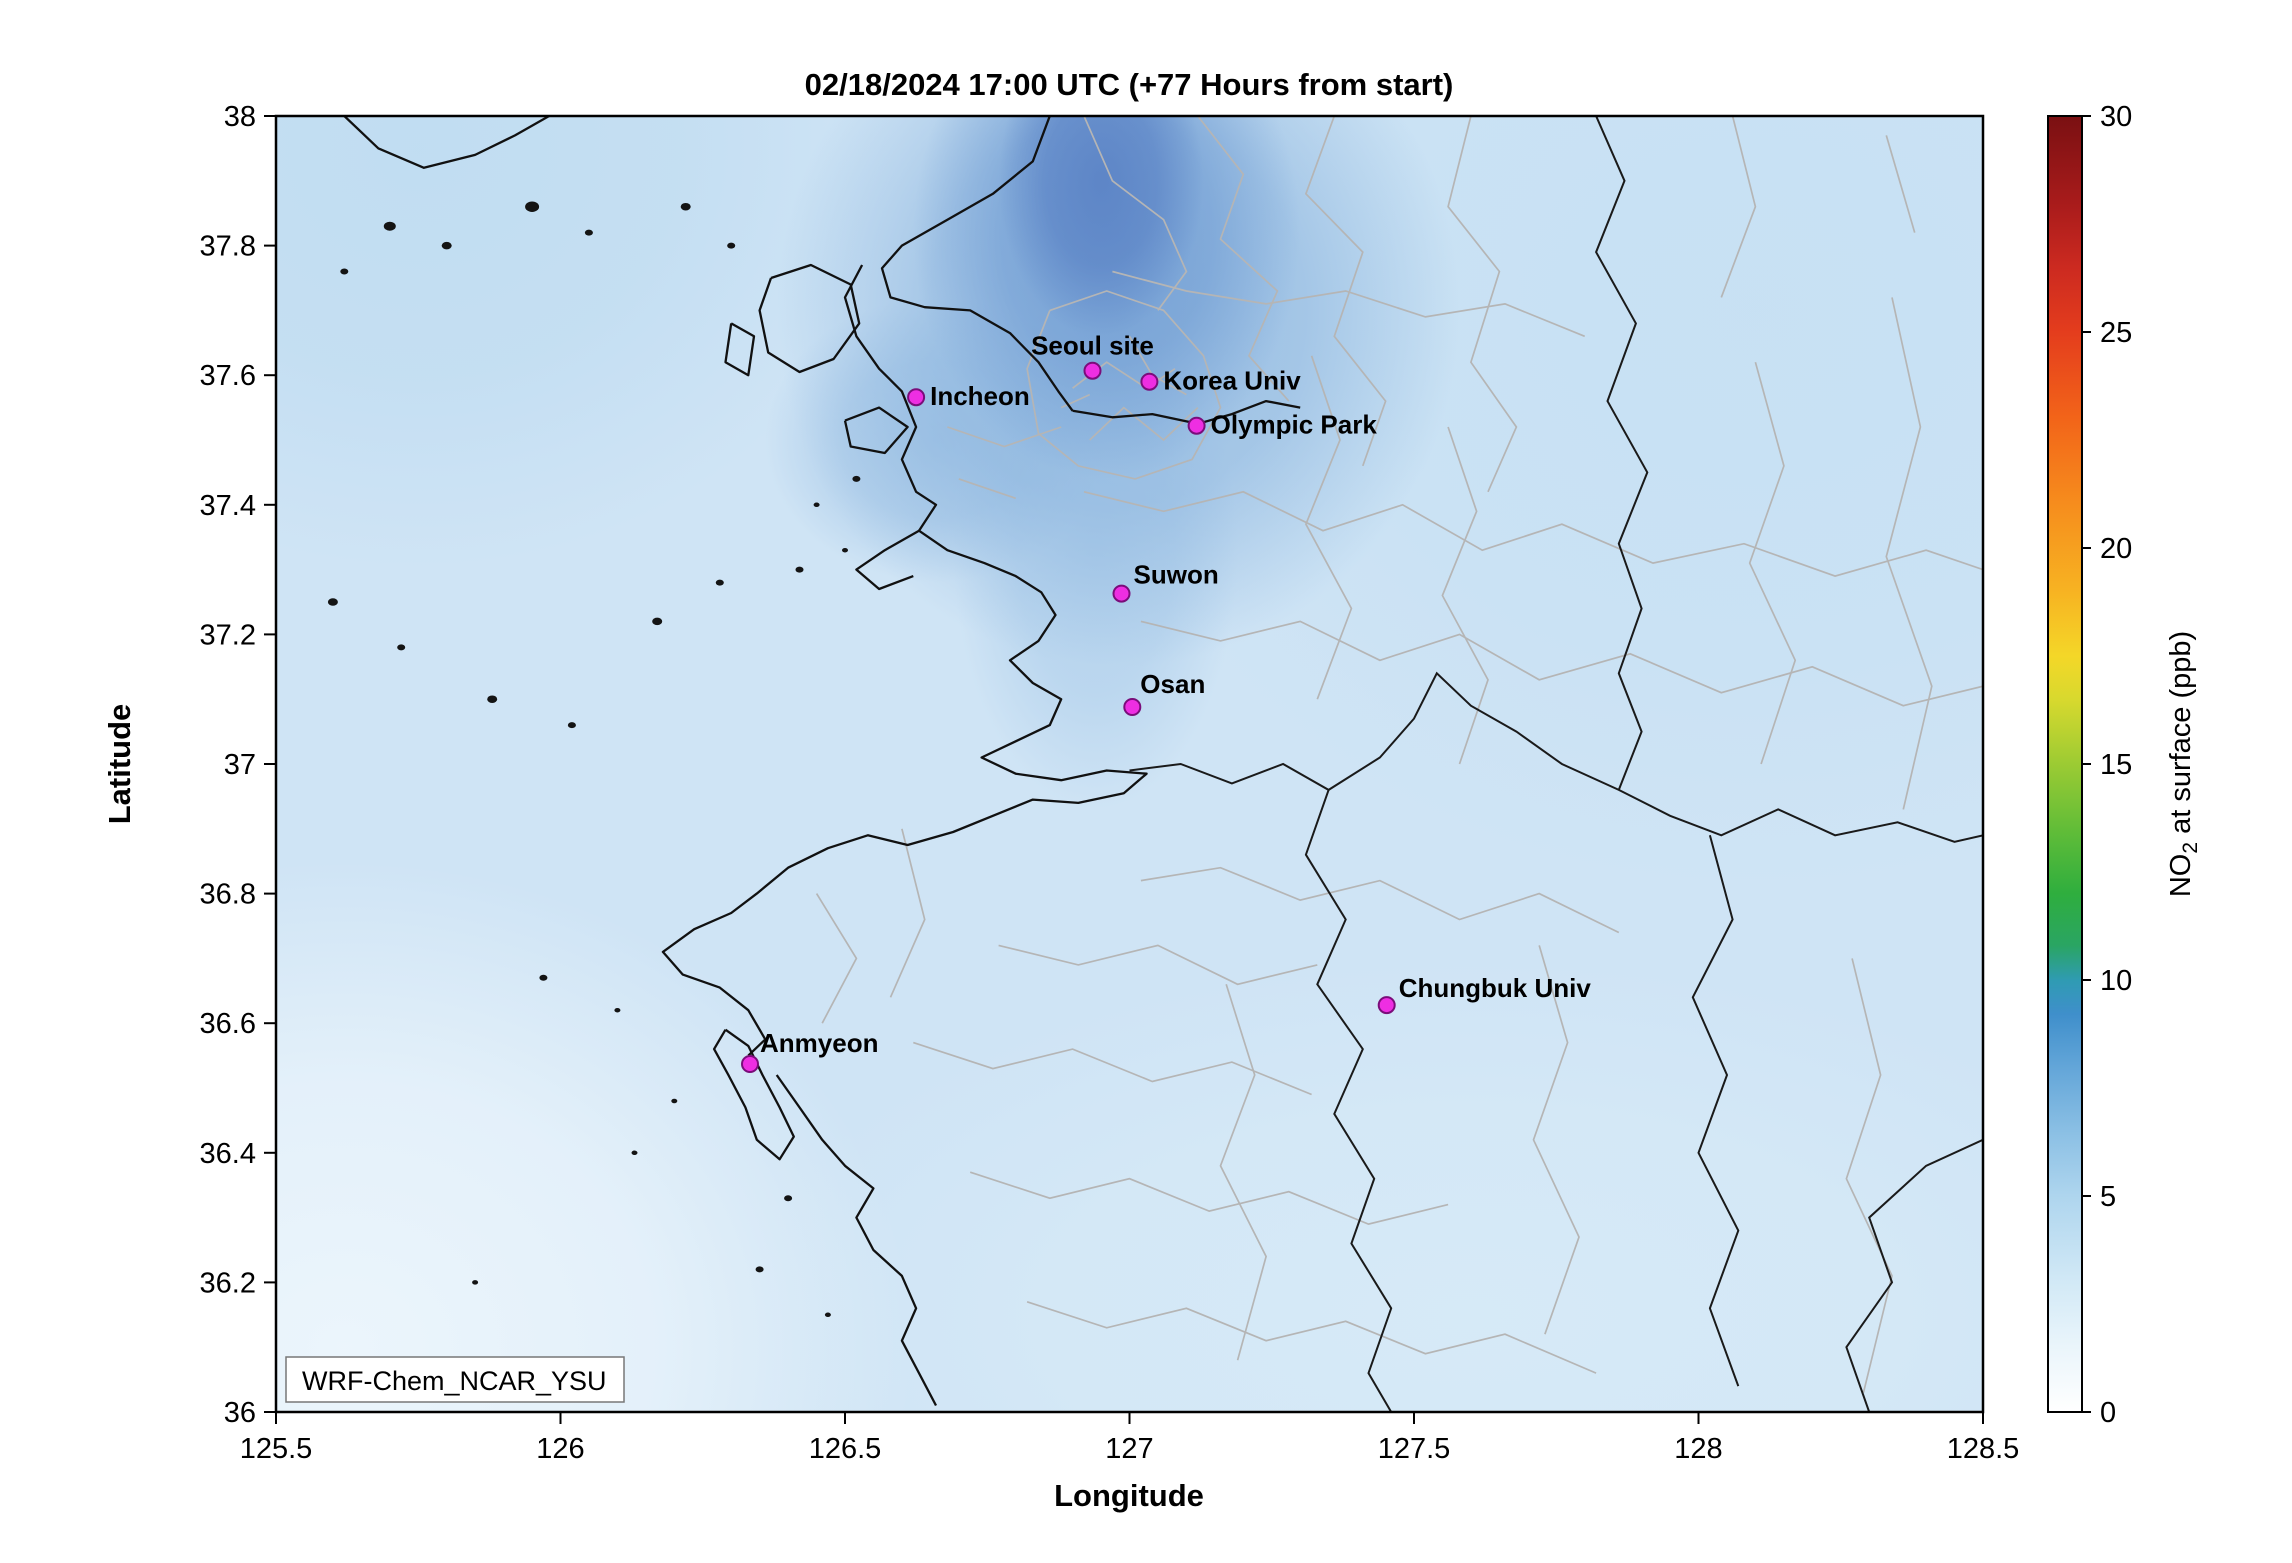 This screenshot has height=1563, width=2292. What do you see at coordinates (1294, 425) in the screenshot?
I see `station-label: Olympic Park` at bounding box center [1294, 425].